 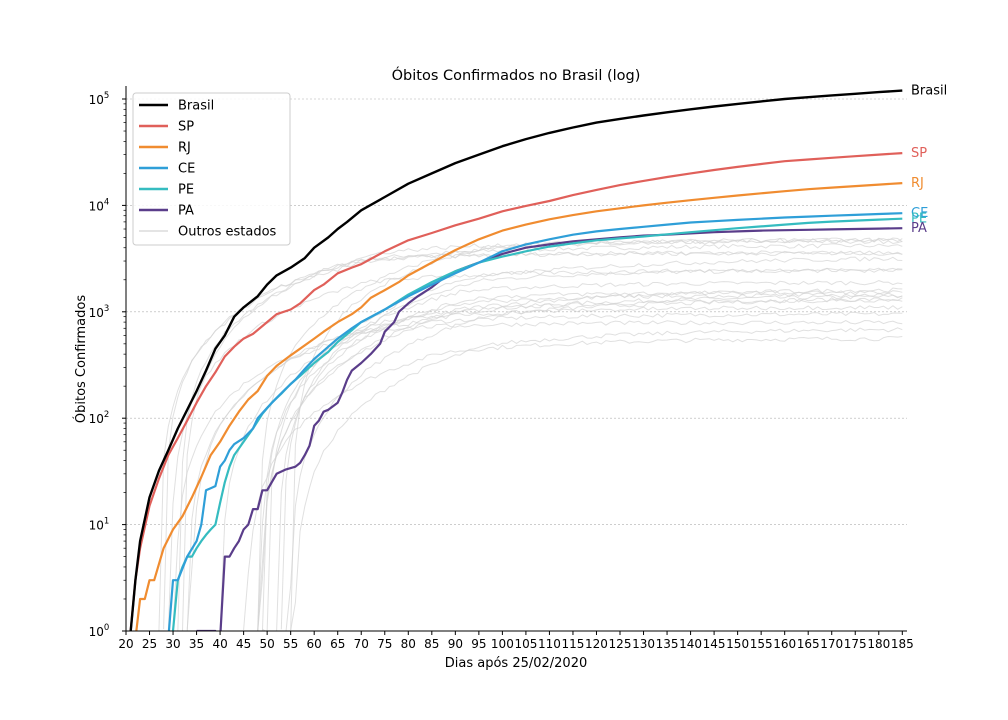 I want to click on x-tick-label: 115, so click(x=573, y=644).